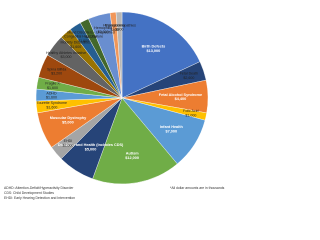  What do you see at coordinates (51, 93) in the screenshot?
I see `slice-label: ADHD` at bounding box center [51, 93].